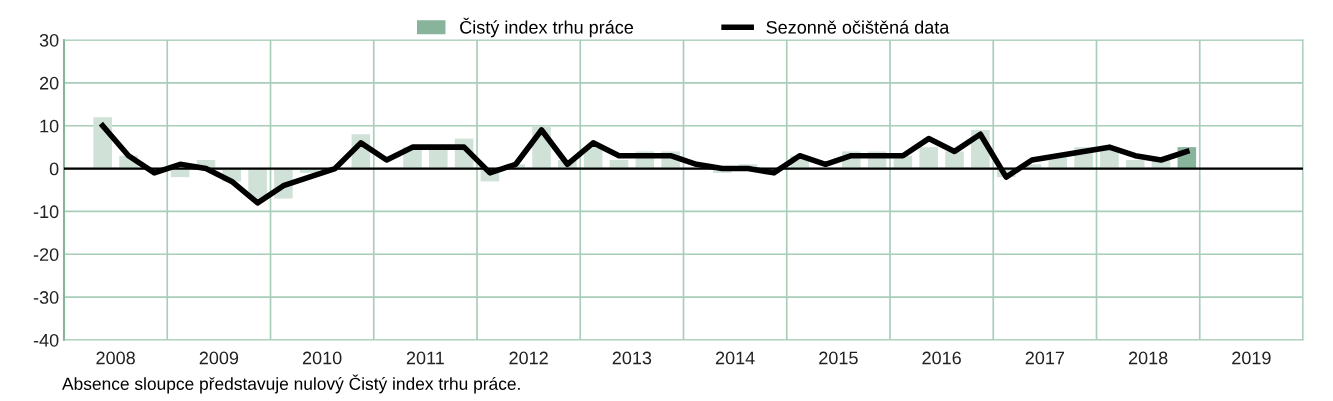 This screenshot has width=1333, height=401. Describe the element at coordinates (46, 297) in the screenshot. I see `y-tick-label: -30` at that location.